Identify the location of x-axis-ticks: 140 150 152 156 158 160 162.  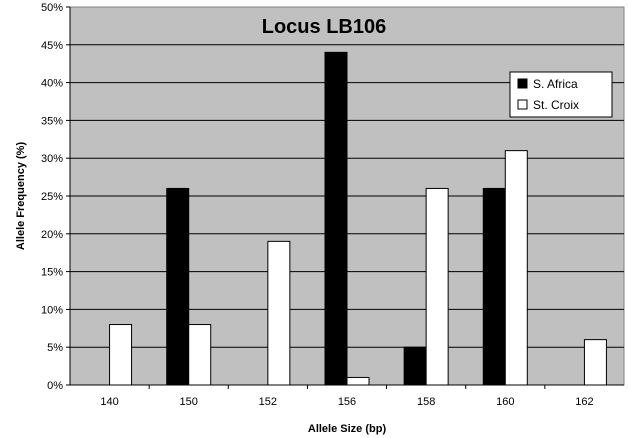
(347, 396).